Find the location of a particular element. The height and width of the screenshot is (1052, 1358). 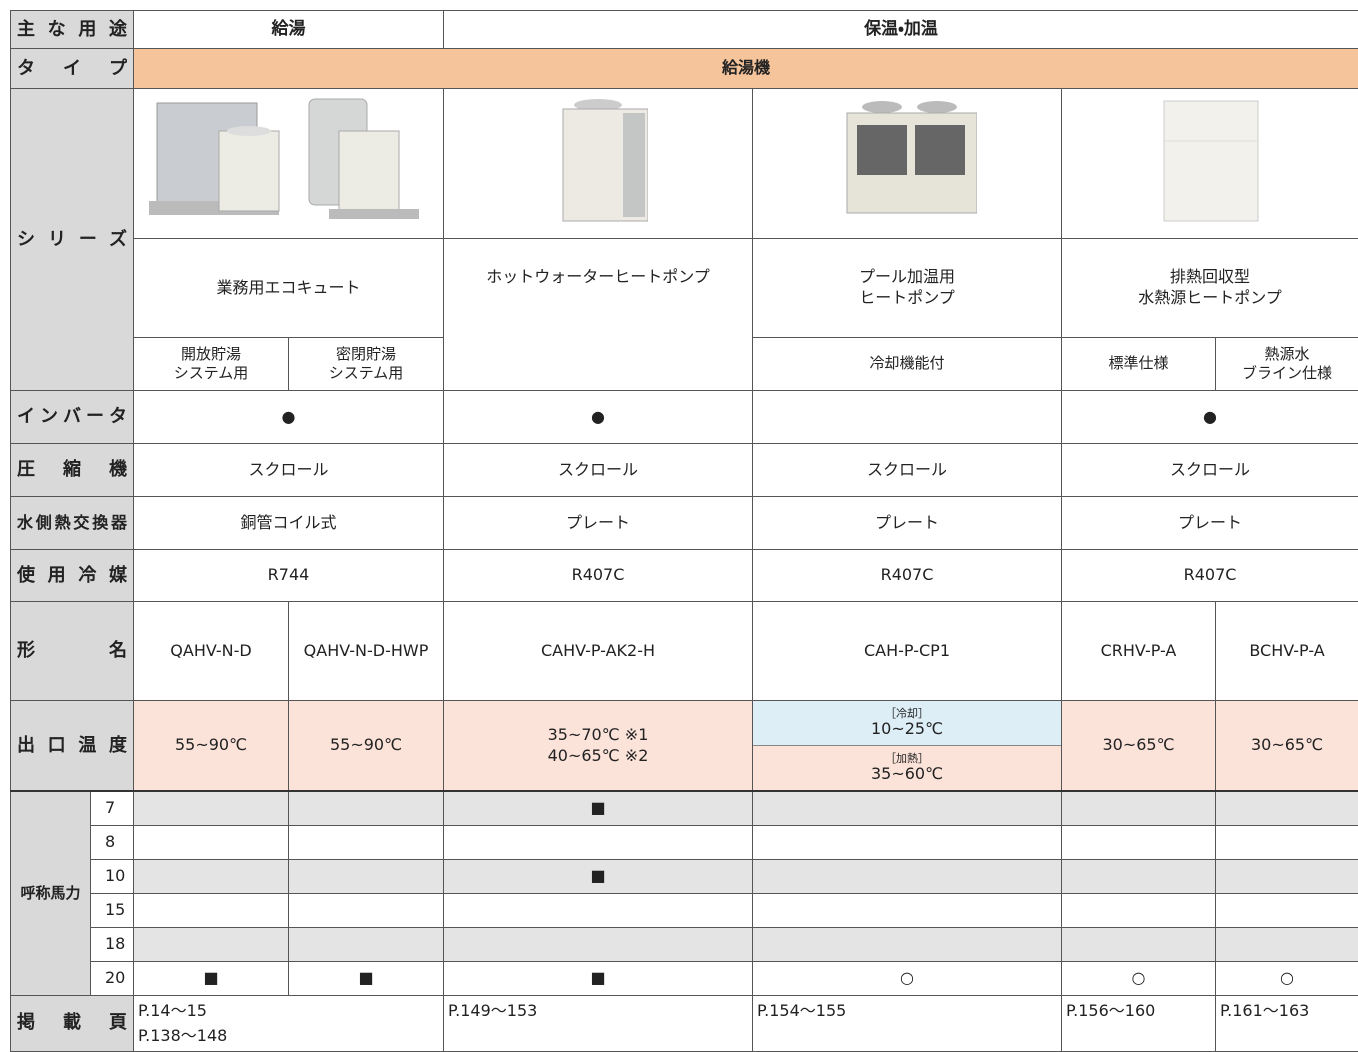

hp-row: 15 is located at coordinates (684, 910).